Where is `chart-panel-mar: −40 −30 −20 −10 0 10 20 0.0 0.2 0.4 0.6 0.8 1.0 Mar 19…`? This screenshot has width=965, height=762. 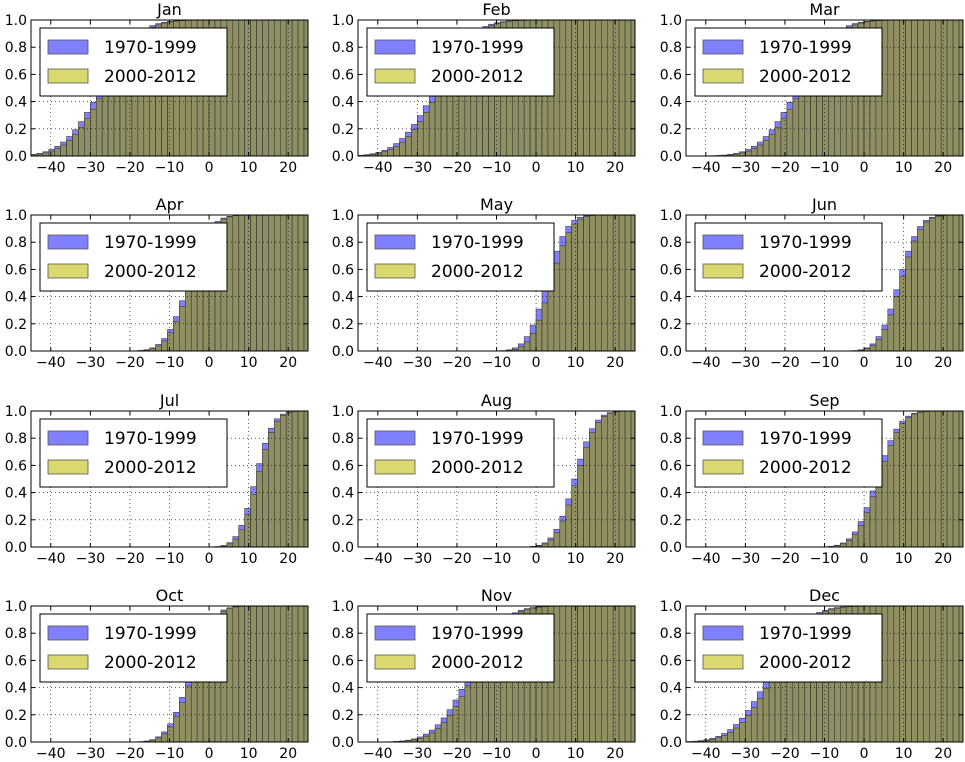
chart-panel-mar: −40 −30 −20 −10 0 10 20 0.0 0.2 0.4 0.6 0.8 1.0 Mar 19… is located at coordinates (812, 88).